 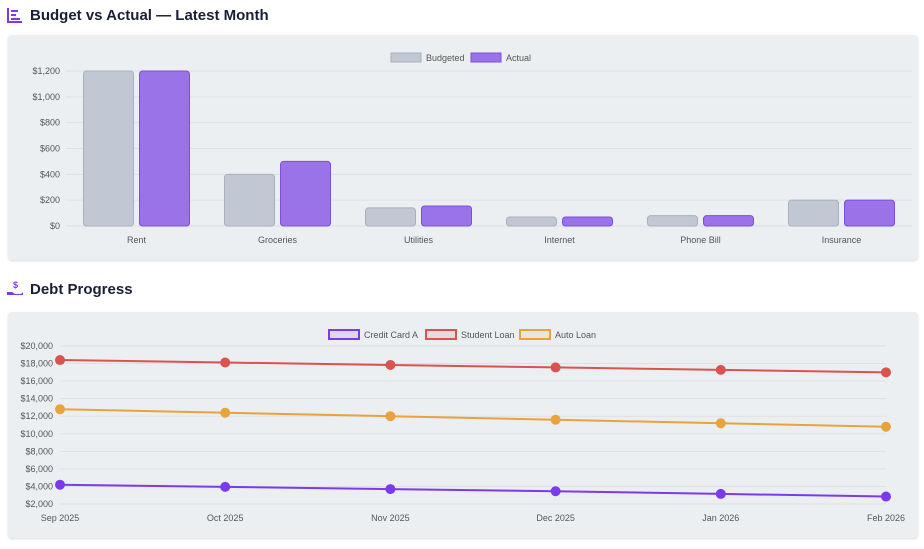 What do you see at coordinates (445, 58) in the screenshot?
I see `legend-label: Budgeted` at bounding box center [445, 58].